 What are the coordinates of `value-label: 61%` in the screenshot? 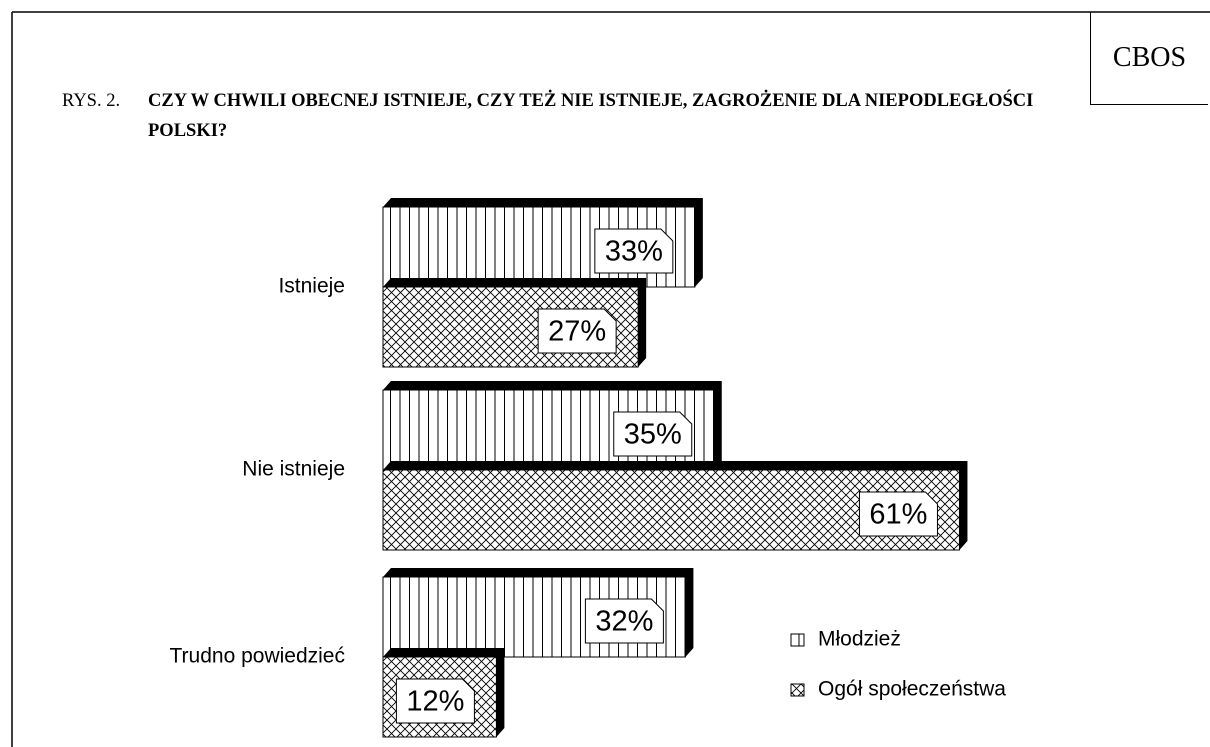 It's located at (898, 515).